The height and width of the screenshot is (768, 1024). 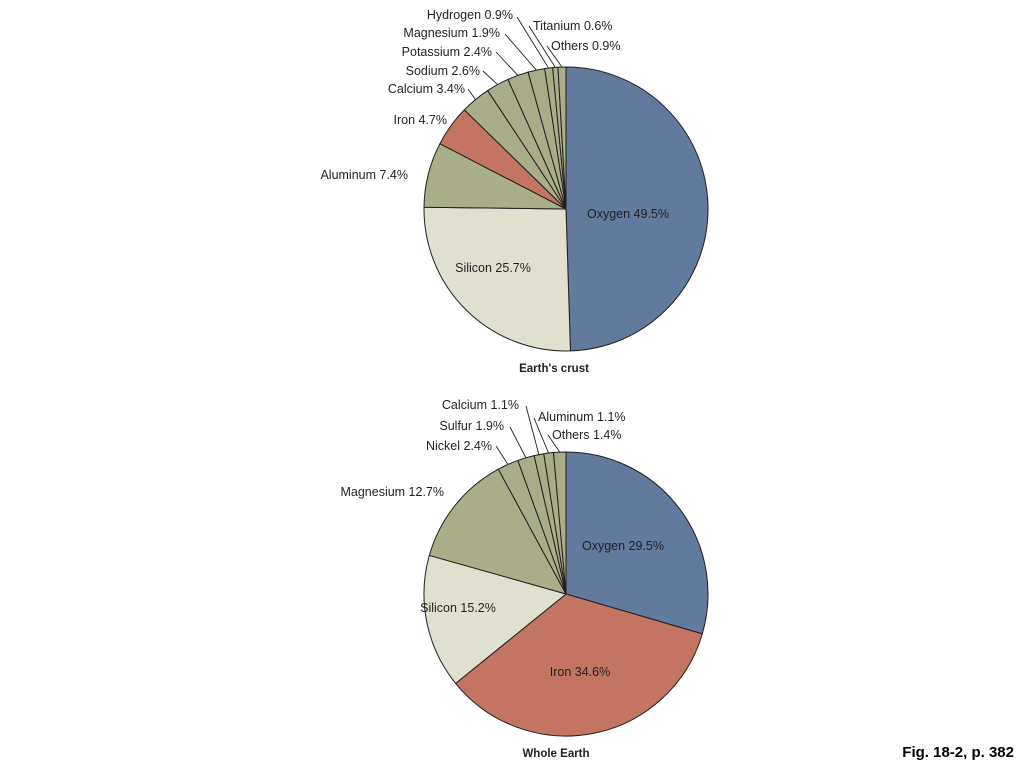 I want to click on slice-label-iron: Iron 34.6%, so click(x=580, y=672).